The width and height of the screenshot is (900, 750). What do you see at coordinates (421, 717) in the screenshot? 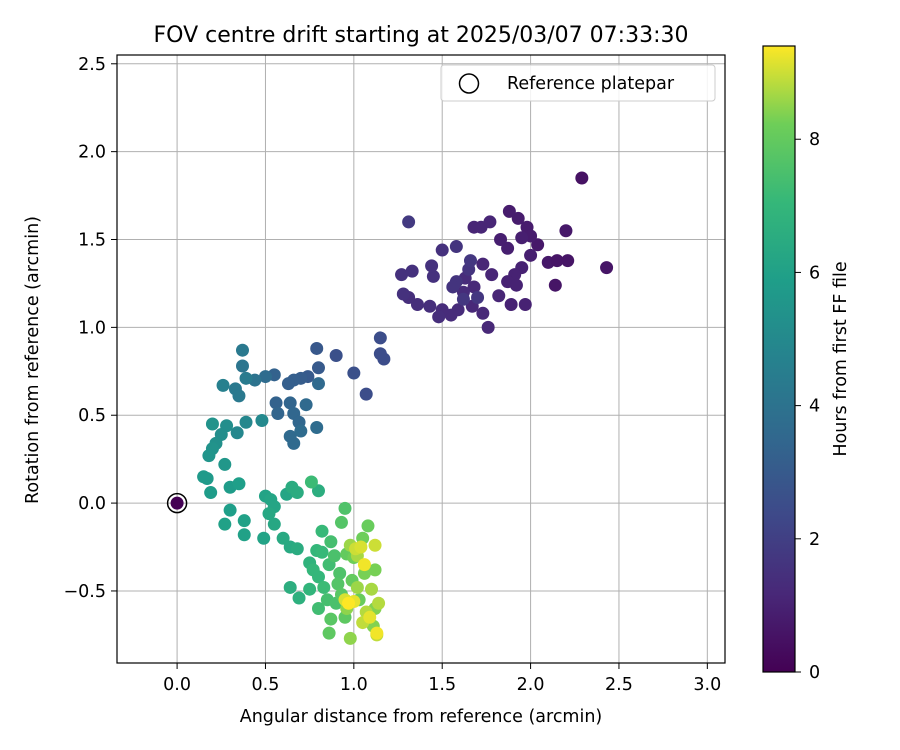
I see `x-axis-label: Angular distance from reference (arcmin)` at bounding box center [421, 717].